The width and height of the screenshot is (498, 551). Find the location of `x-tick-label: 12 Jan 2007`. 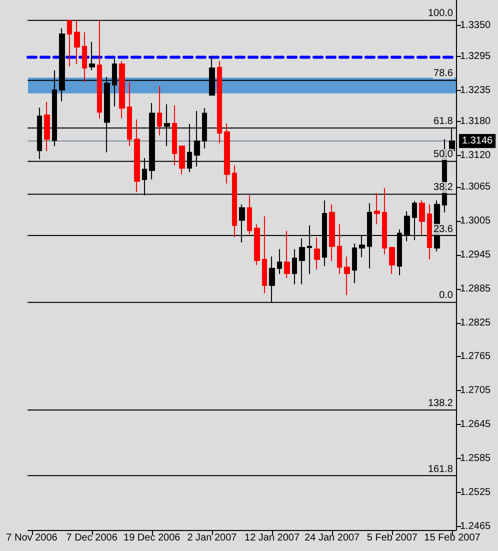

x-tick-label: 12 Jan 2007 is located at coordinates (272, 538).